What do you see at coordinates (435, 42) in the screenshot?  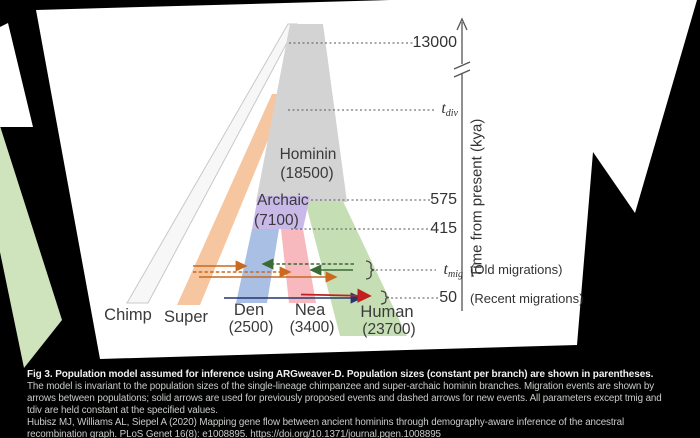 I see `tick-13000: 13000` at bounding box center [435, 42].